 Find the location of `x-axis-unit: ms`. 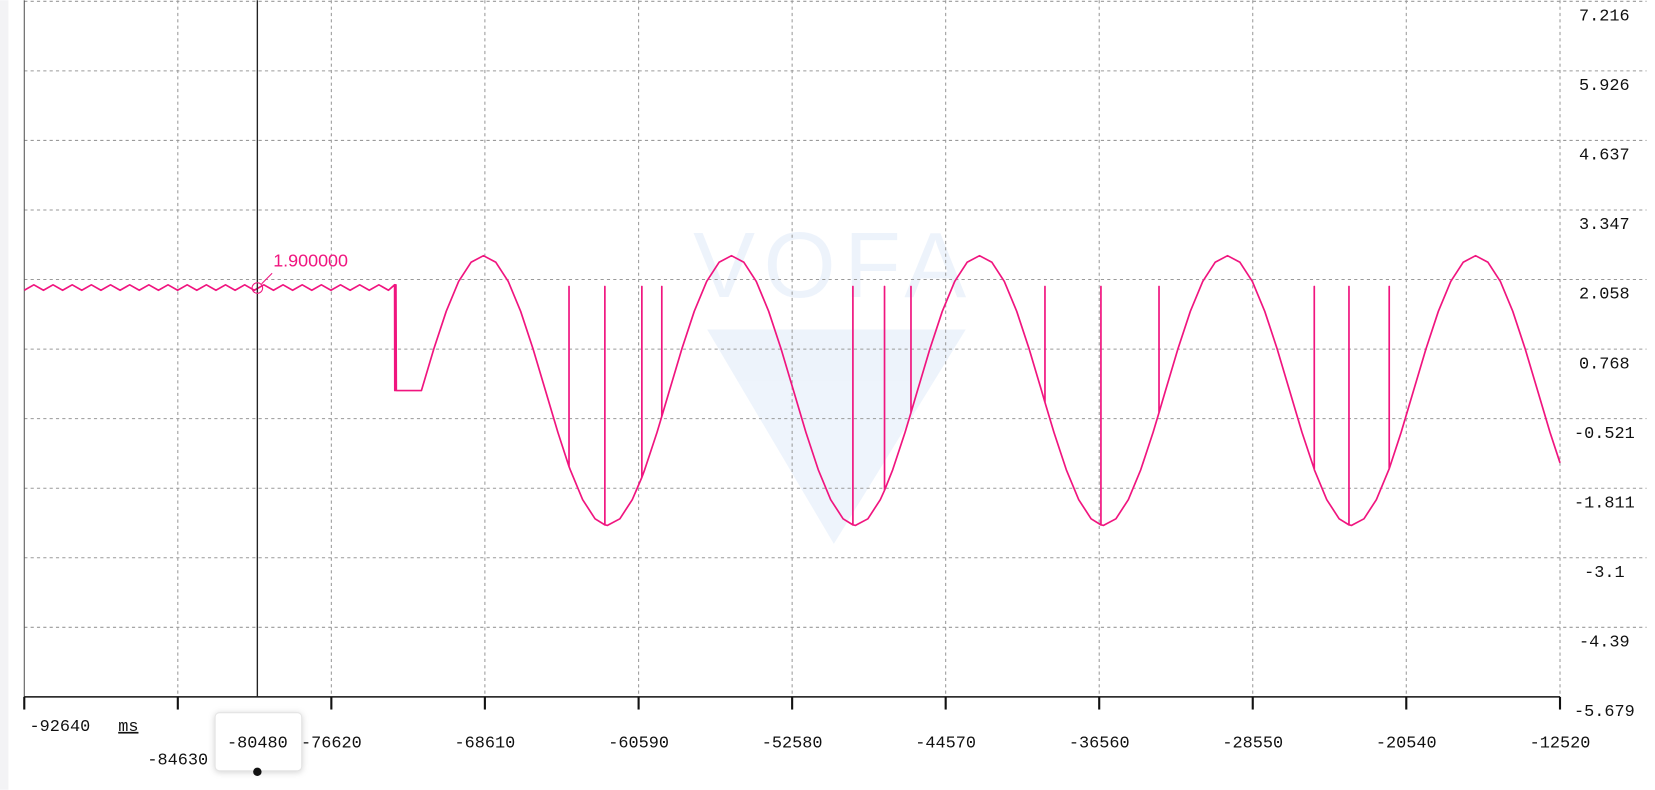

x-axis-unit: ms is located at coordinates (128, 727).